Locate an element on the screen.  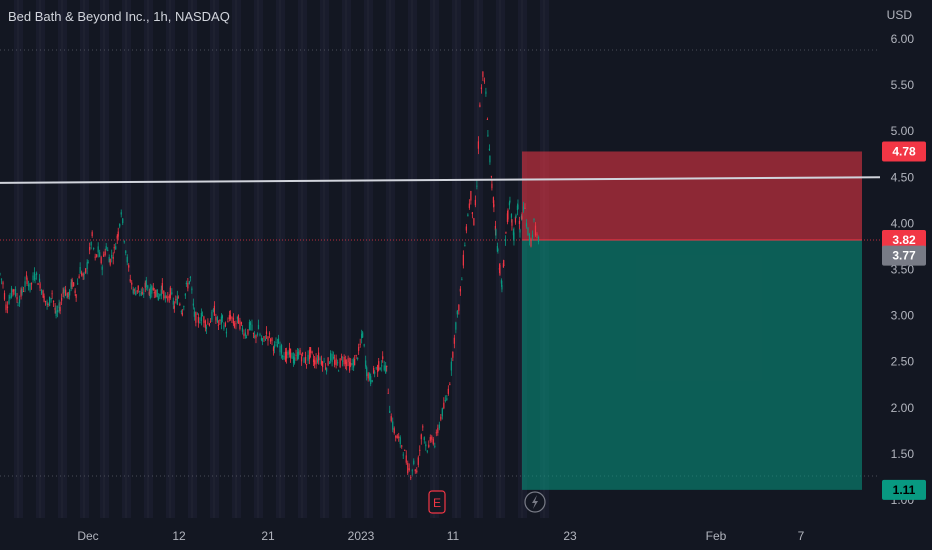
price-tag-label: 3.82 is located at coordinates (904, 240).